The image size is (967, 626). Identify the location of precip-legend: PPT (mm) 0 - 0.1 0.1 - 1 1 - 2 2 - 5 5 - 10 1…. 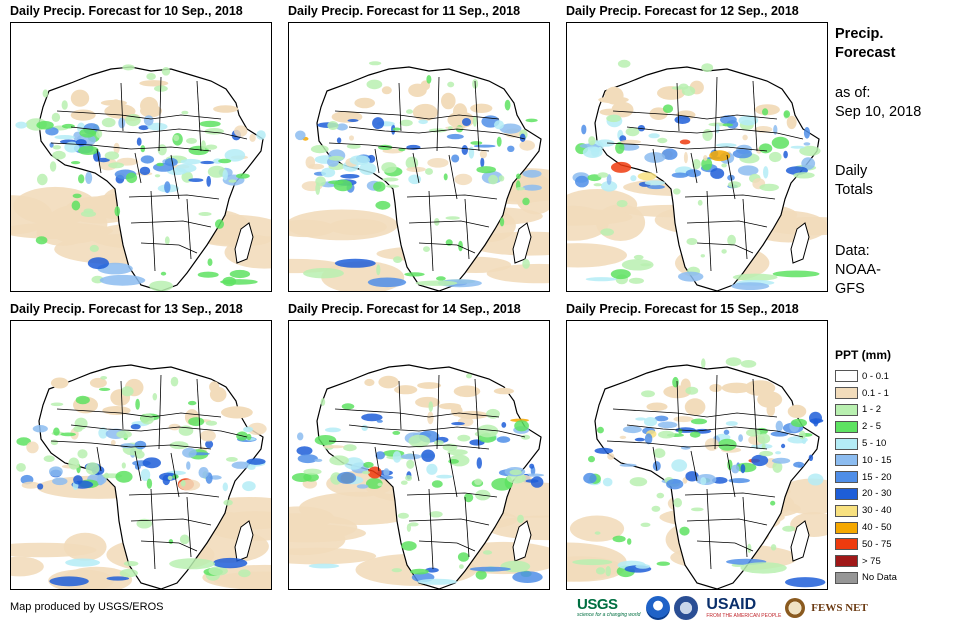
(871, 467).